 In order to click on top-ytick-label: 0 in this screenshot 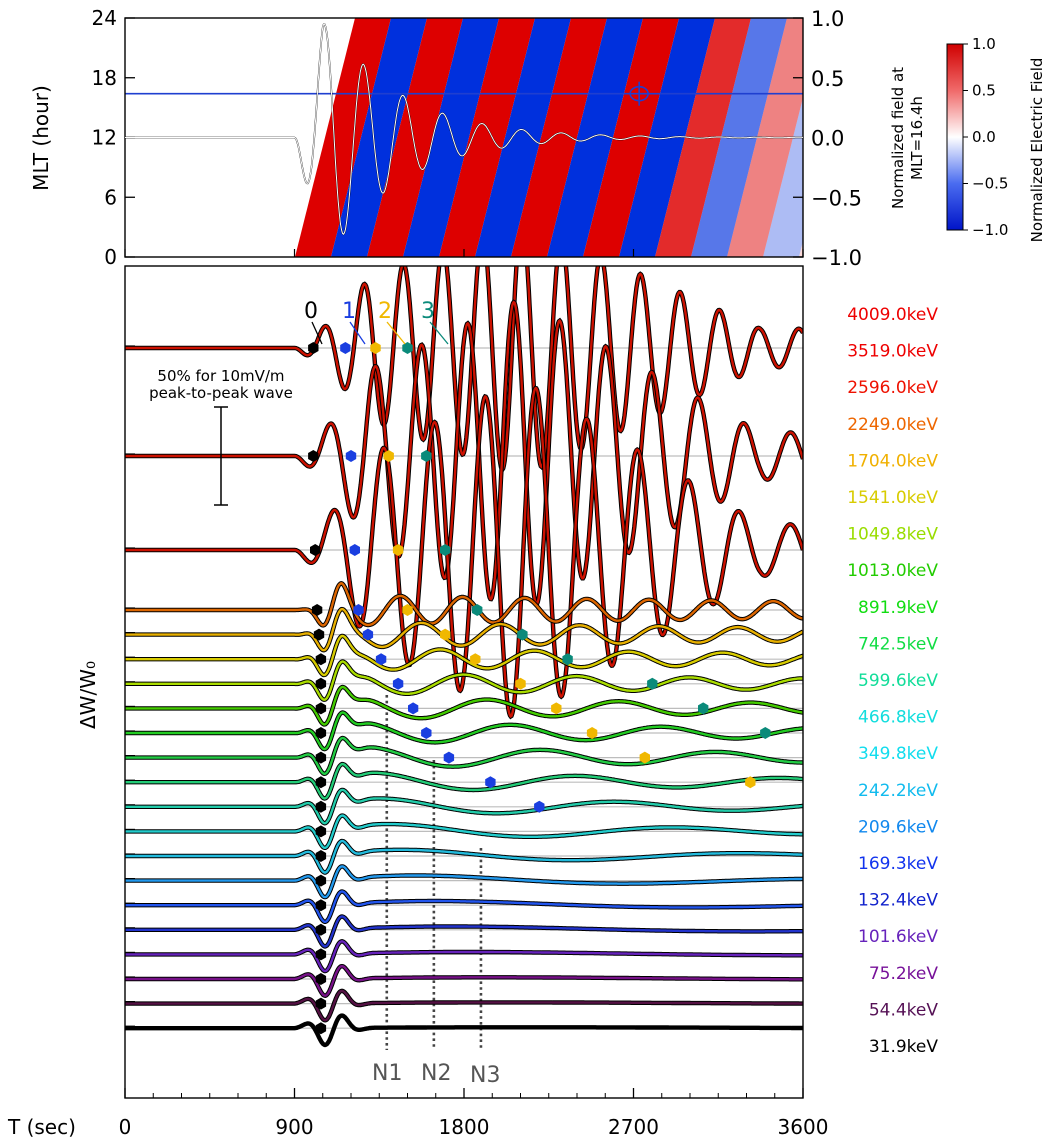, I will do `click(110, 257)`.